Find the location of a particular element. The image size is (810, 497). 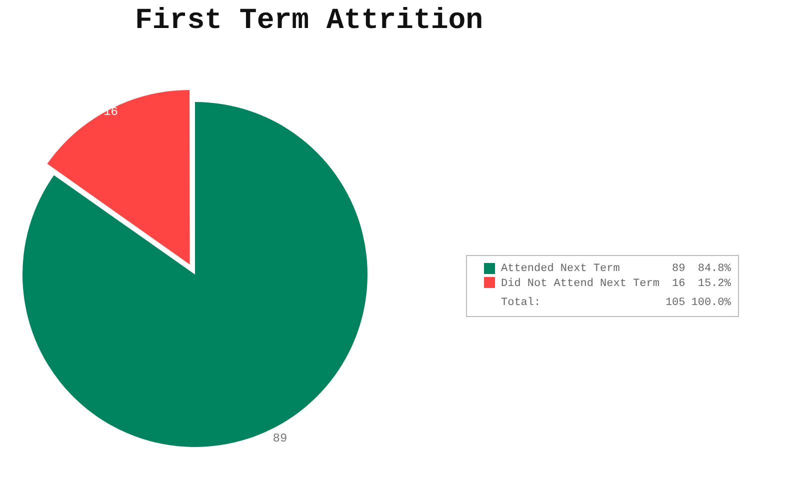

text: 15.2% is located at coordinates (714, 283).